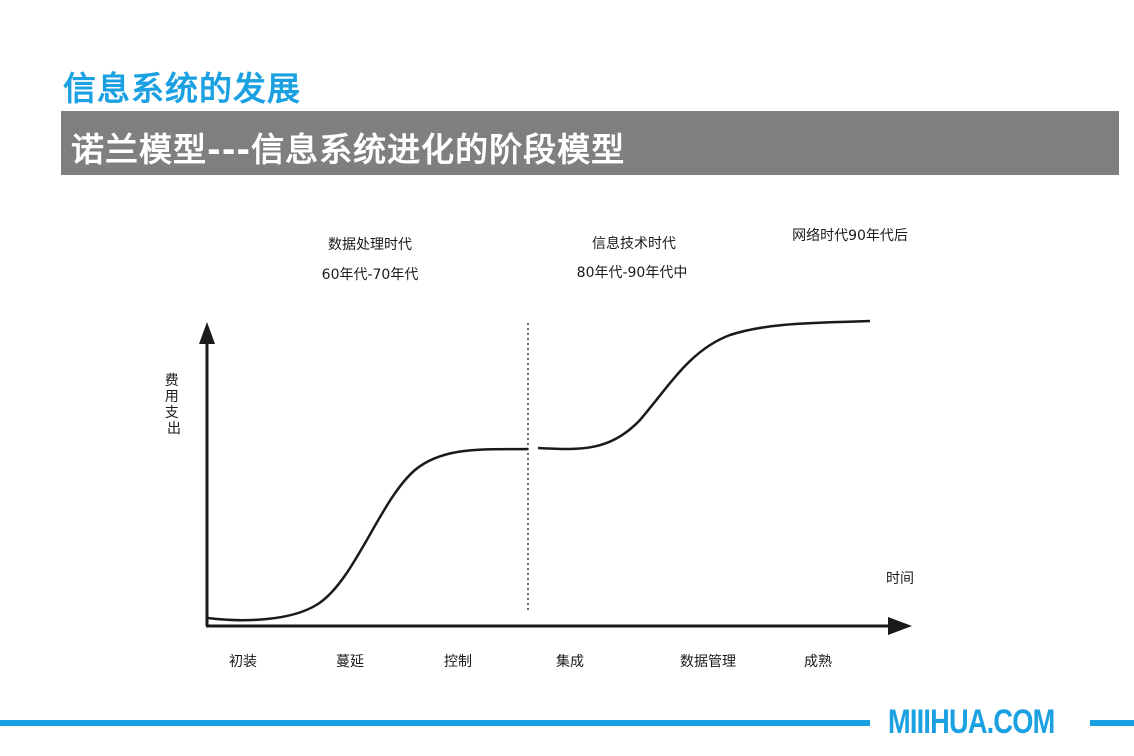 This screenshot has height=756, width=1134. Describe the element at coordinates (634, 243) in the screenshot. I see `era-2-name: 信息技术时代` at that location.